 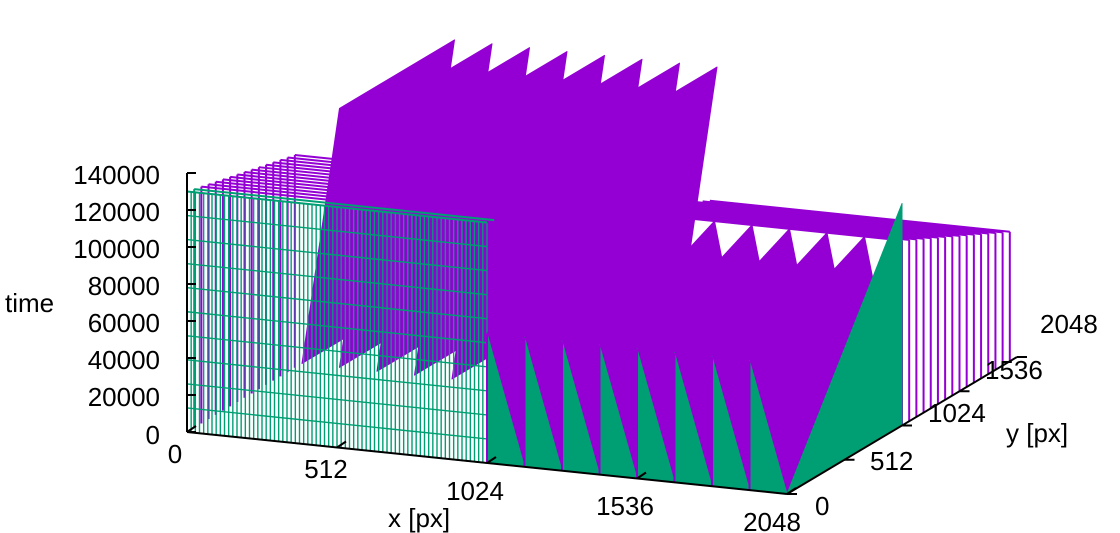 I want to click on z-tick-label: 80000, so click(x=124, y=286).